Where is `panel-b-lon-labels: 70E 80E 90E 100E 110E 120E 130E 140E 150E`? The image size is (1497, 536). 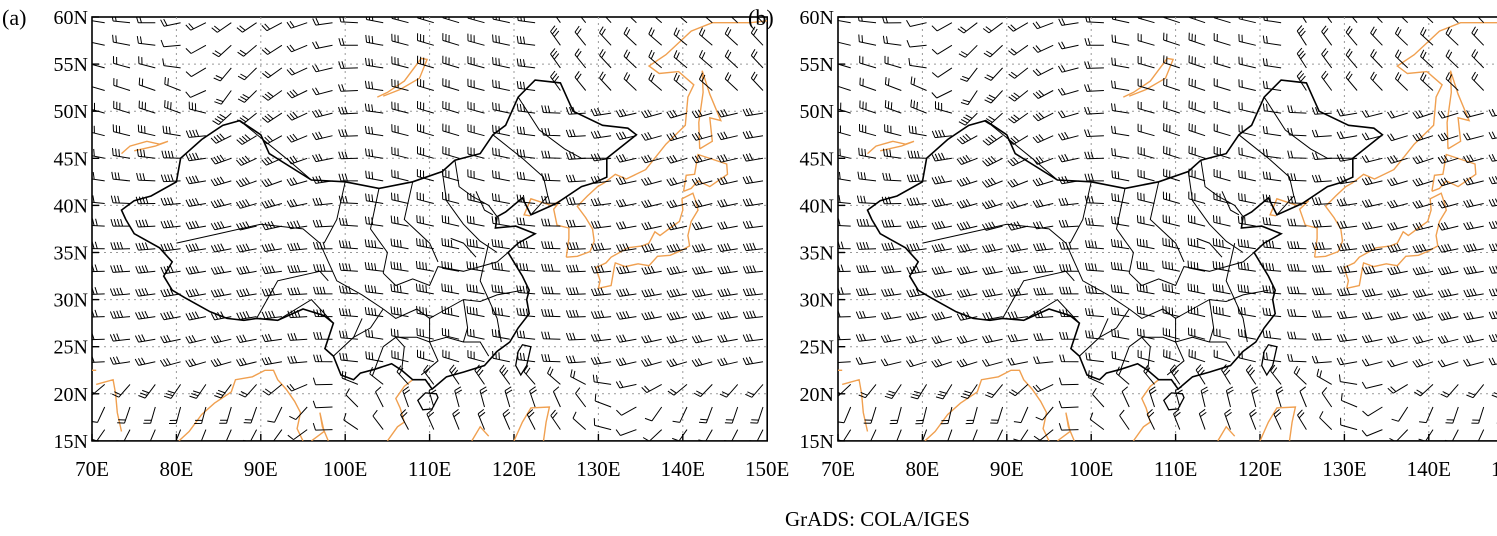
panel-b-lon-labels: 70E 80E 90E 100E 110E 120E 130E 140E 150E is located at coordinates (1159, 469).